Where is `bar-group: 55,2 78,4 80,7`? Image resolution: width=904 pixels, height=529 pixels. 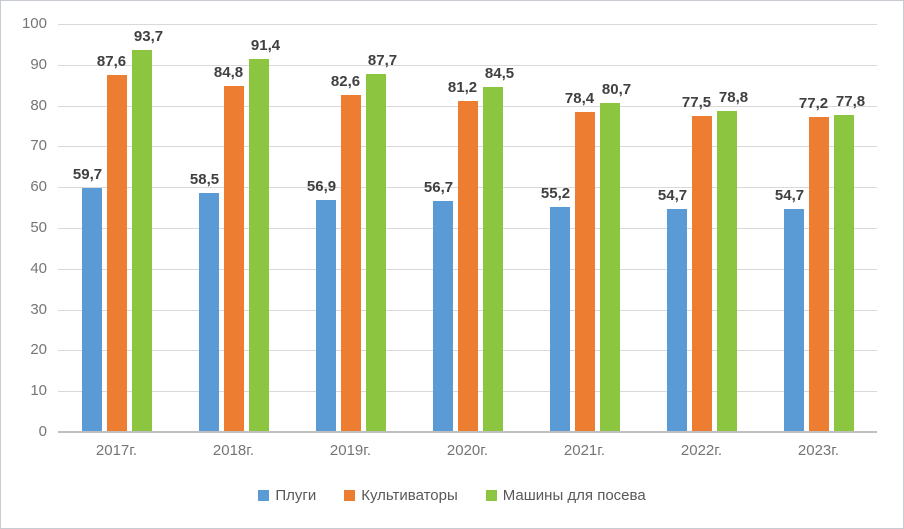 bar-group: 55,2 78,4 80,7 is located at coordinates (586, 228).